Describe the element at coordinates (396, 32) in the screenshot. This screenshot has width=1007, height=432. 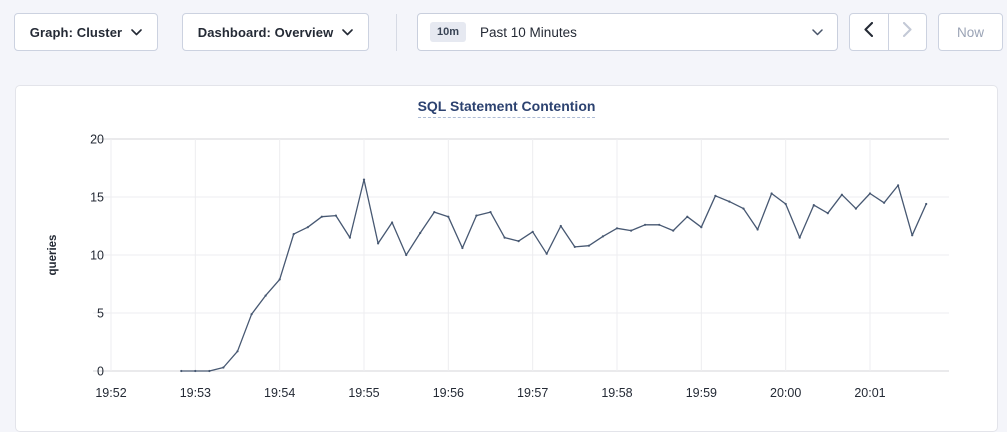
I see `toolbar-divider` at that location.